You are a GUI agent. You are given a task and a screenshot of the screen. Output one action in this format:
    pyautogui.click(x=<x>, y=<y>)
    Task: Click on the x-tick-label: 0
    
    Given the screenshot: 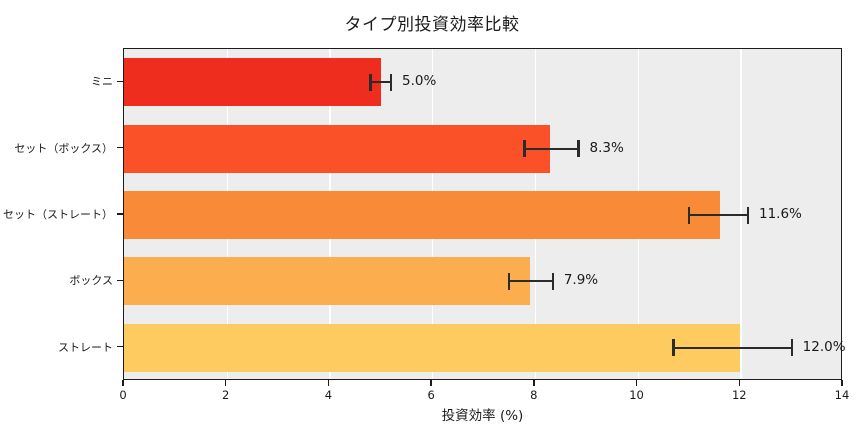 What is the action you would take?
    pyautogui.click(x=123, y=395)
    